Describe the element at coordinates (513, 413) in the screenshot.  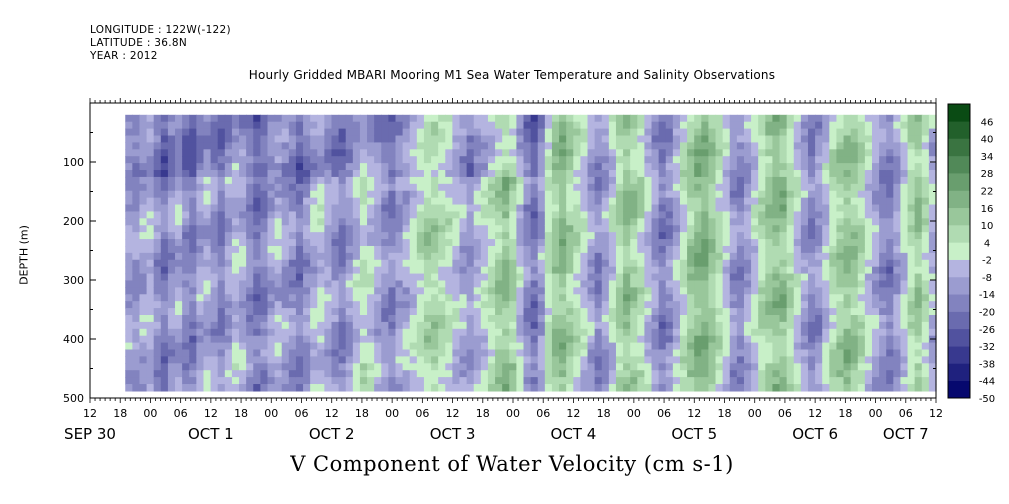
I see `x-hour-label: 00` at that location.